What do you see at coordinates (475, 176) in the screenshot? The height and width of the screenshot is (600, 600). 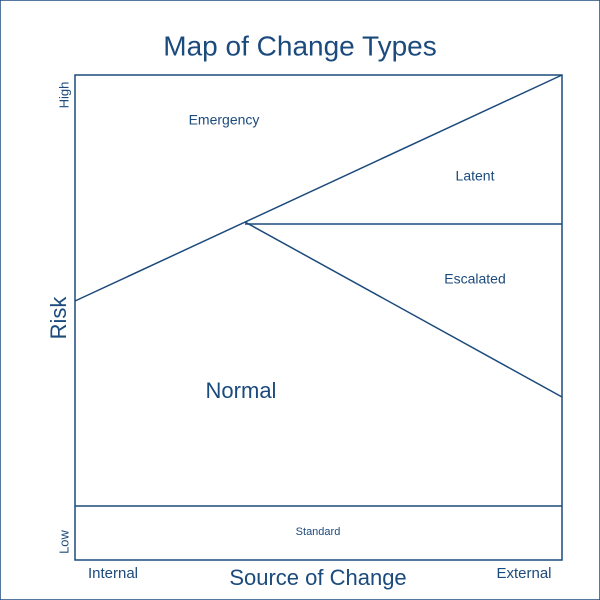 I see `region-label: Latent` at bounding box center [475, 176].